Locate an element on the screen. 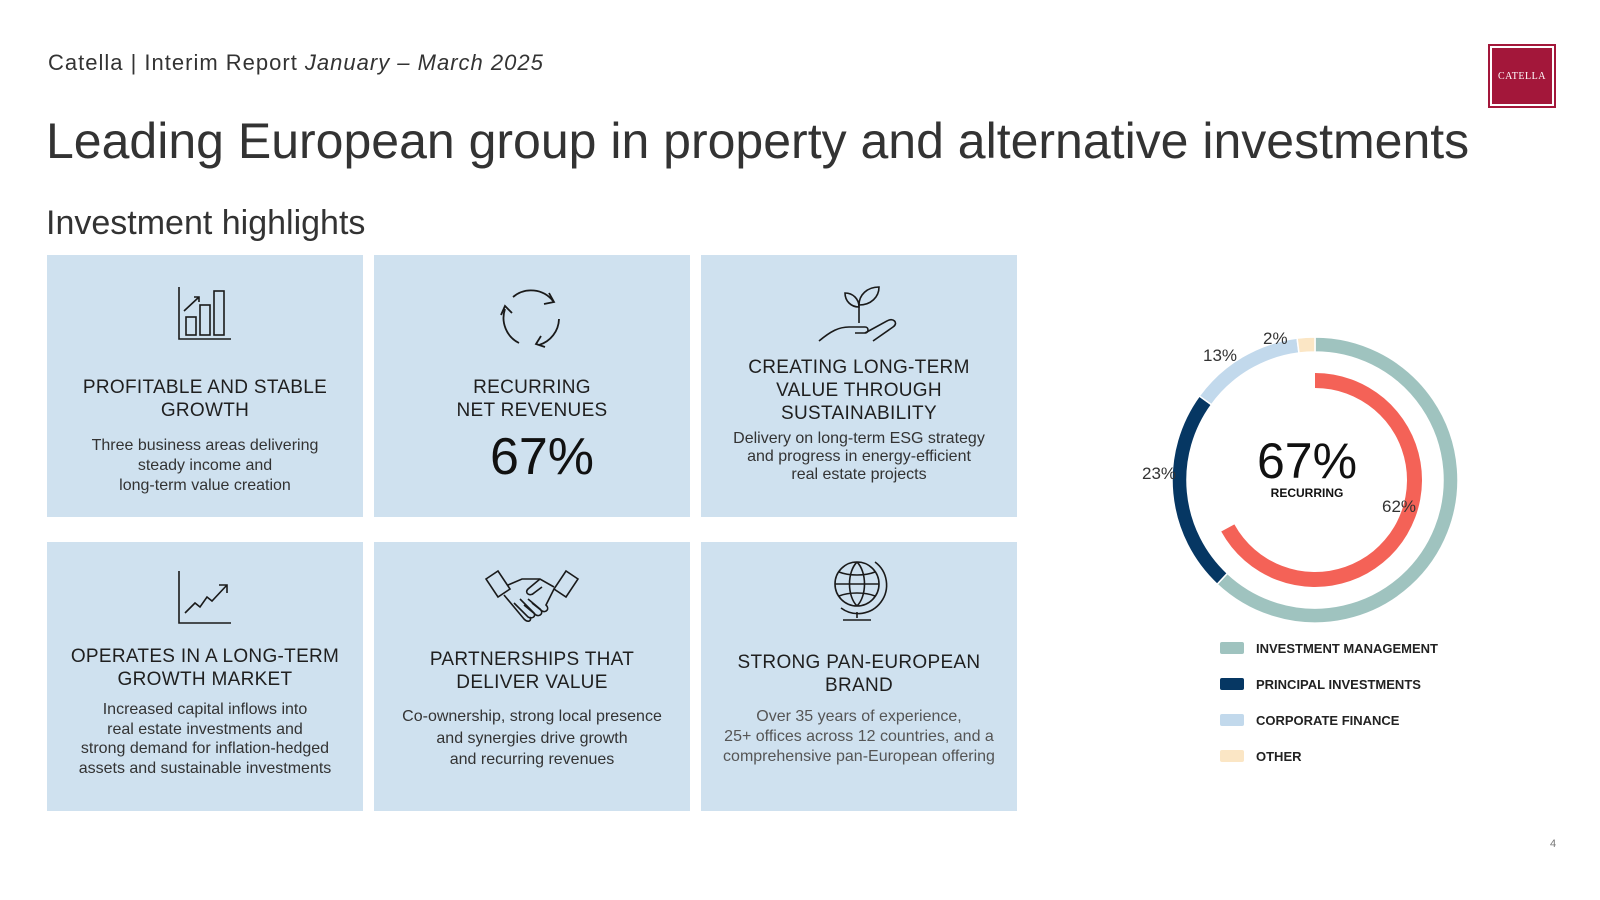  logo-text: CATELLA is located at coordinates (1522, 76).